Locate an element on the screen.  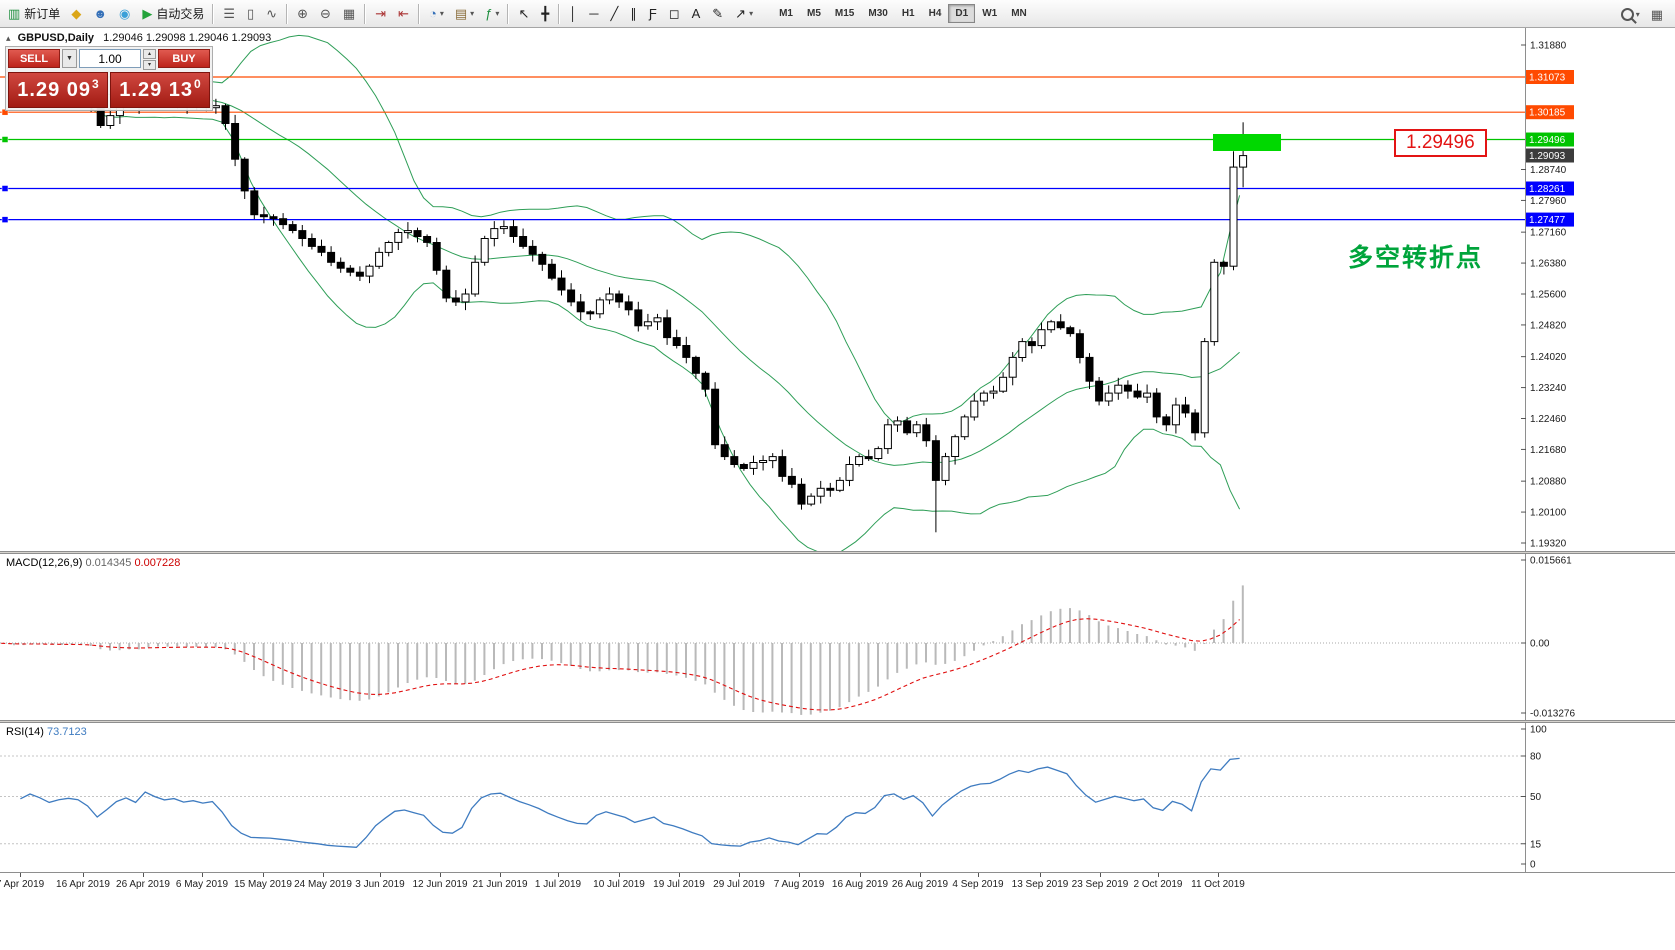
profiles-icon: ◆ is located at coordinates (76, 13).